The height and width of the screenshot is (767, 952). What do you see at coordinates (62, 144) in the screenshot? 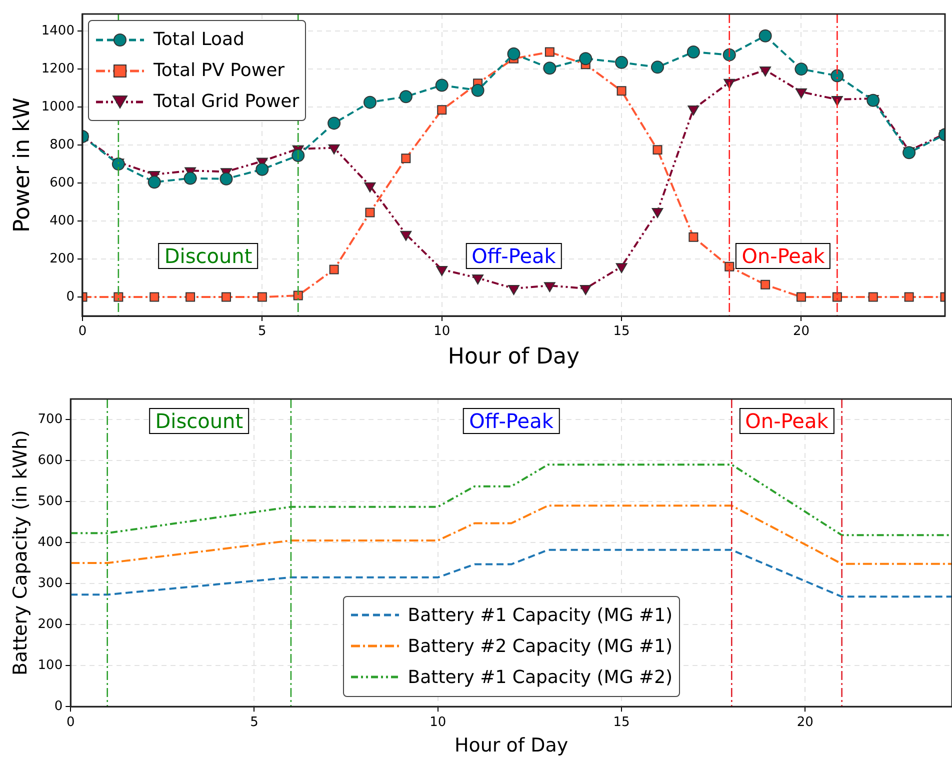
I see `y-tick-label: 800` at bounding box center [62, 144].